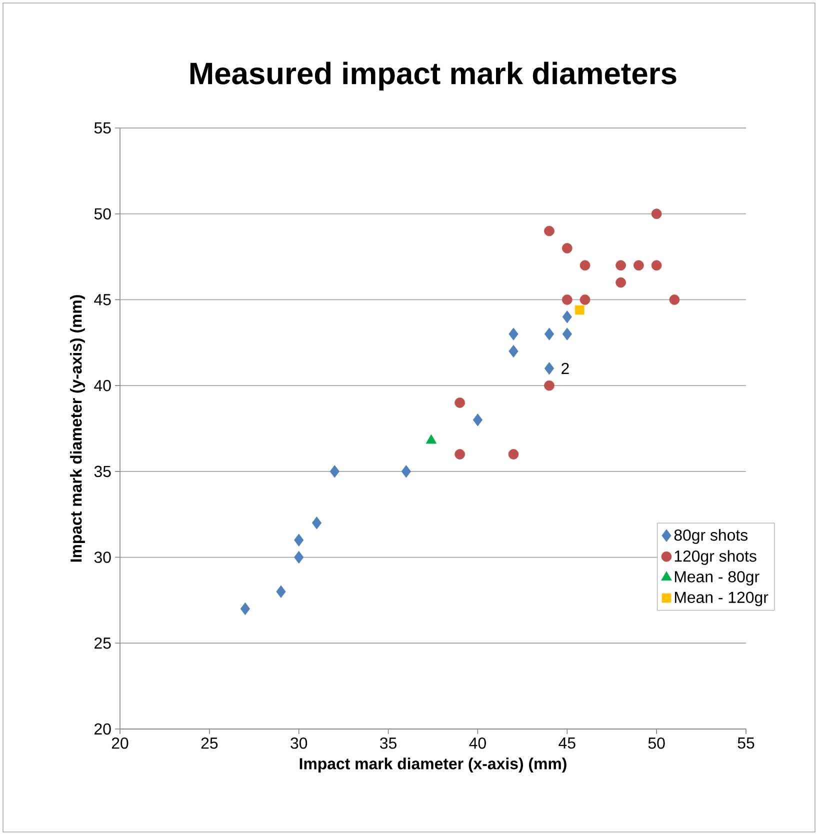 This screenshot has height=834, width=817. What do you see at coordinates (477, 743) in the screenshot?
I see `x-tick-label: 40` at bounding box center [477, 743].